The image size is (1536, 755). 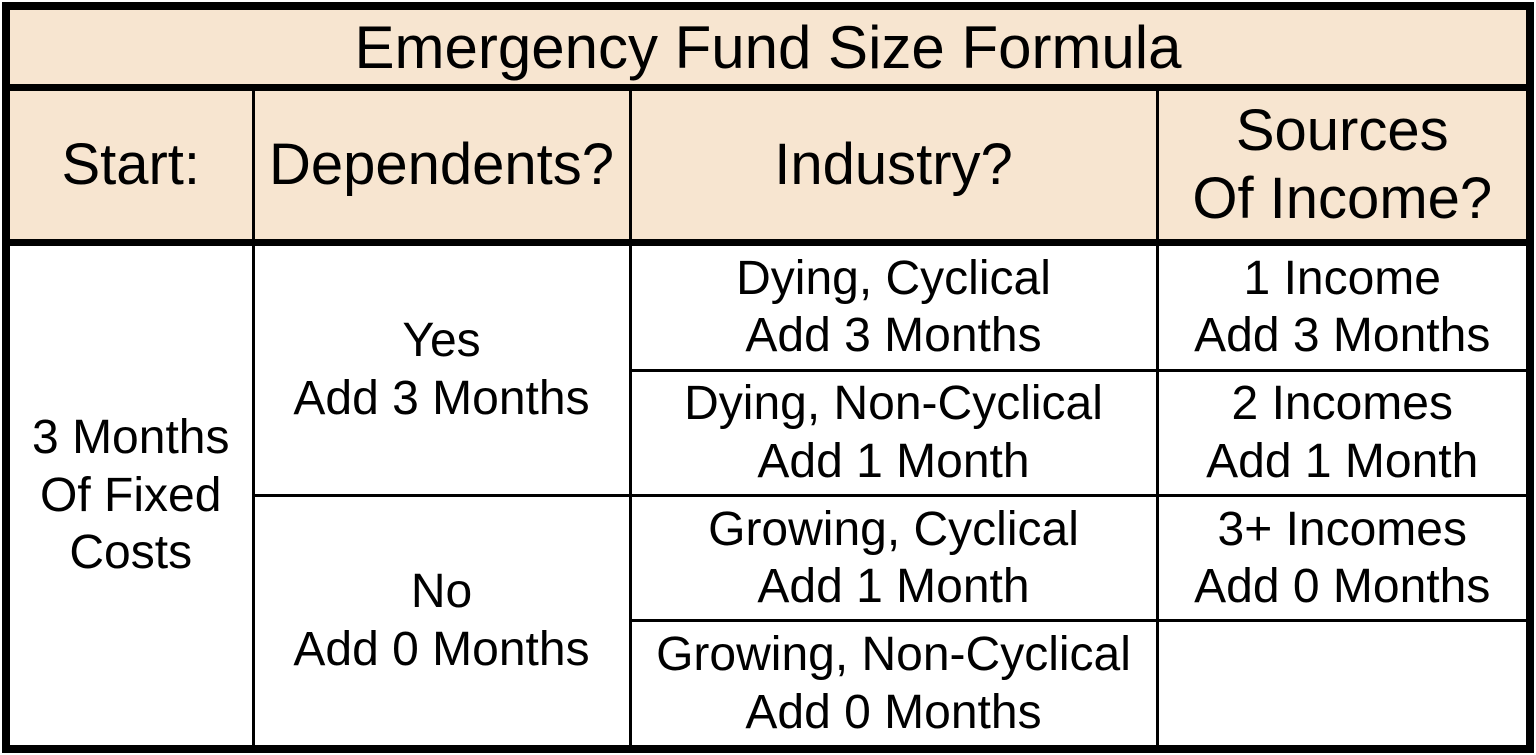 What do you see at coordinates (1343, 432) in the screenshot?
I see `cell-income-2: 2 Incomes Add 1 Month` at bounding box center [1343, 432].